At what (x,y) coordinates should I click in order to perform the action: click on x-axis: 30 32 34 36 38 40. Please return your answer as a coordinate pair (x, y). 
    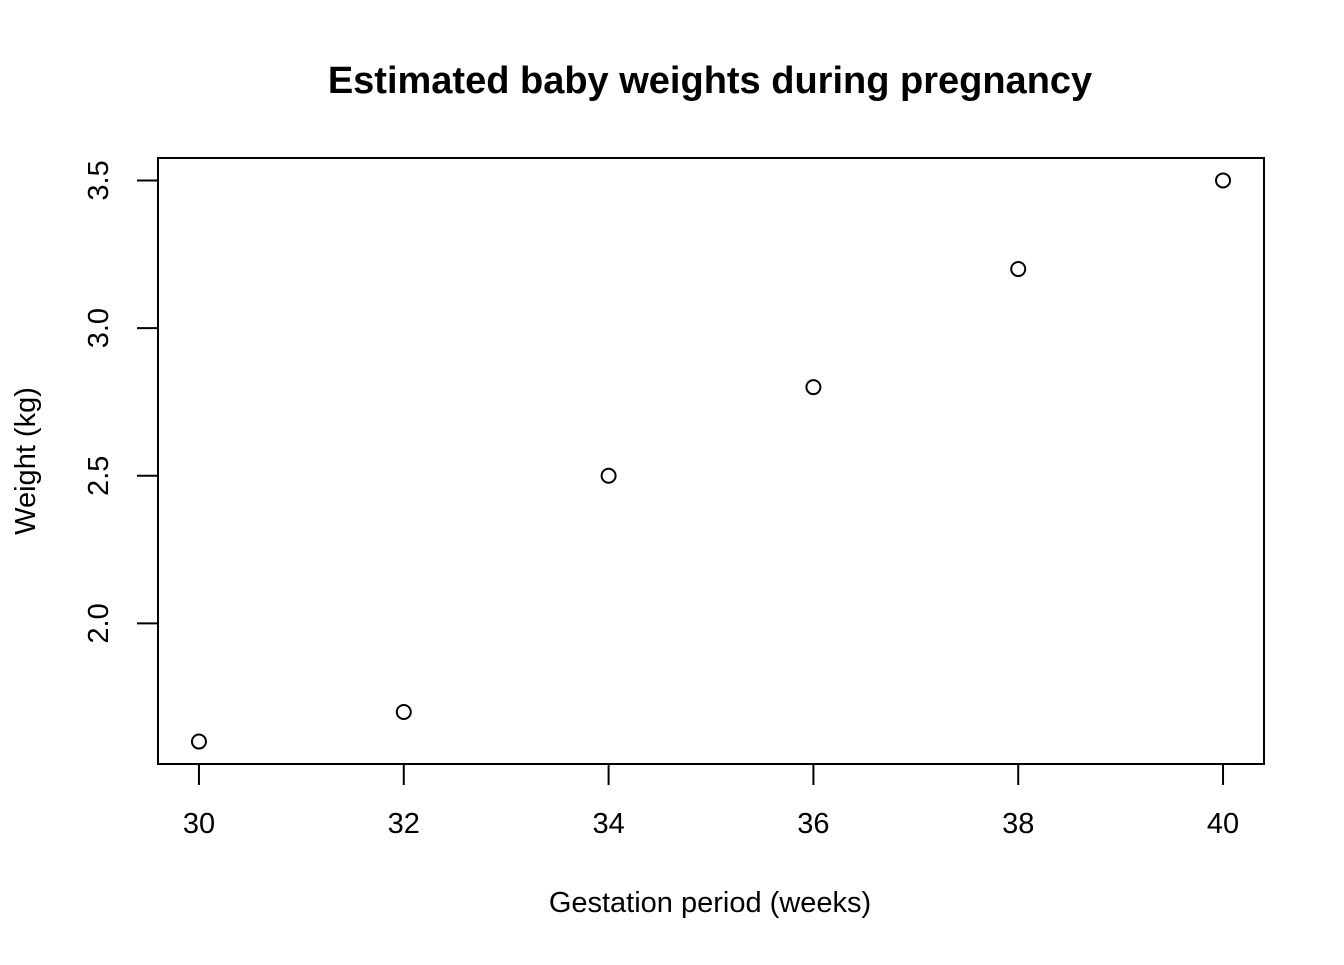
    Looking at the image, I should click on (711, 801).